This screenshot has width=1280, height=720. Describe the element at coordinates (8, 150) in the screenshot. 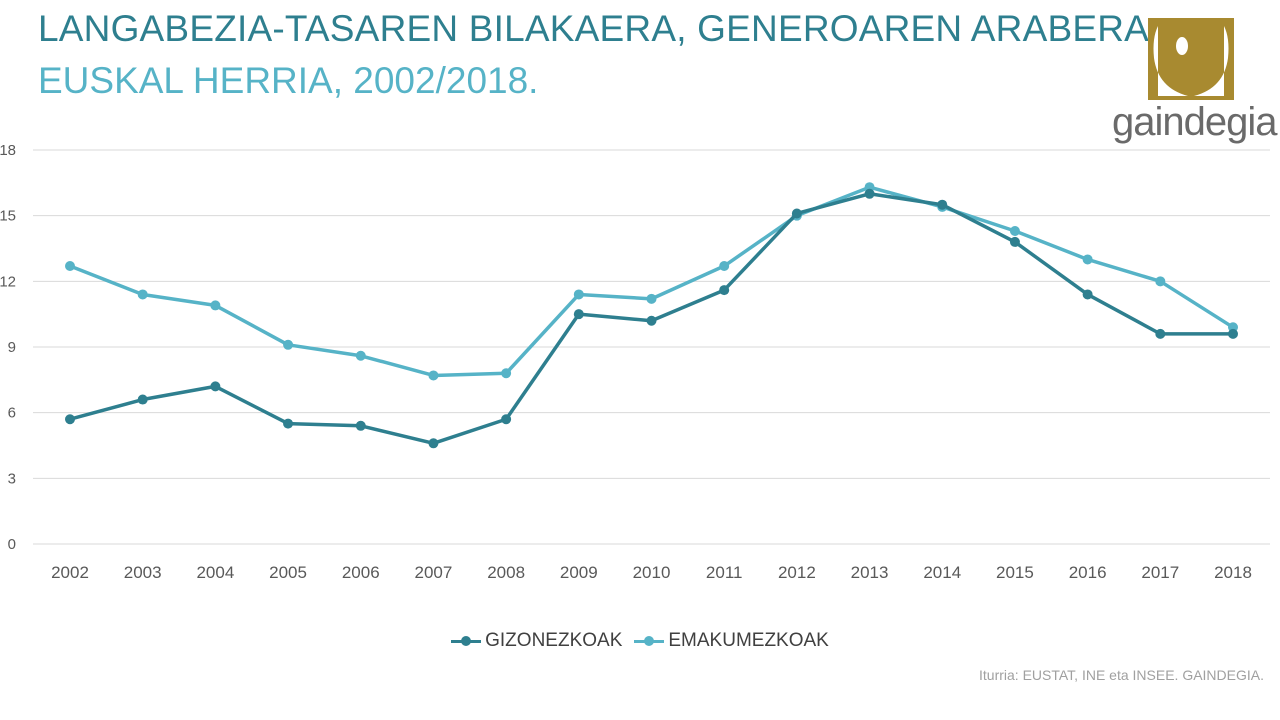

I see `y-tick-label: 18` at that location.